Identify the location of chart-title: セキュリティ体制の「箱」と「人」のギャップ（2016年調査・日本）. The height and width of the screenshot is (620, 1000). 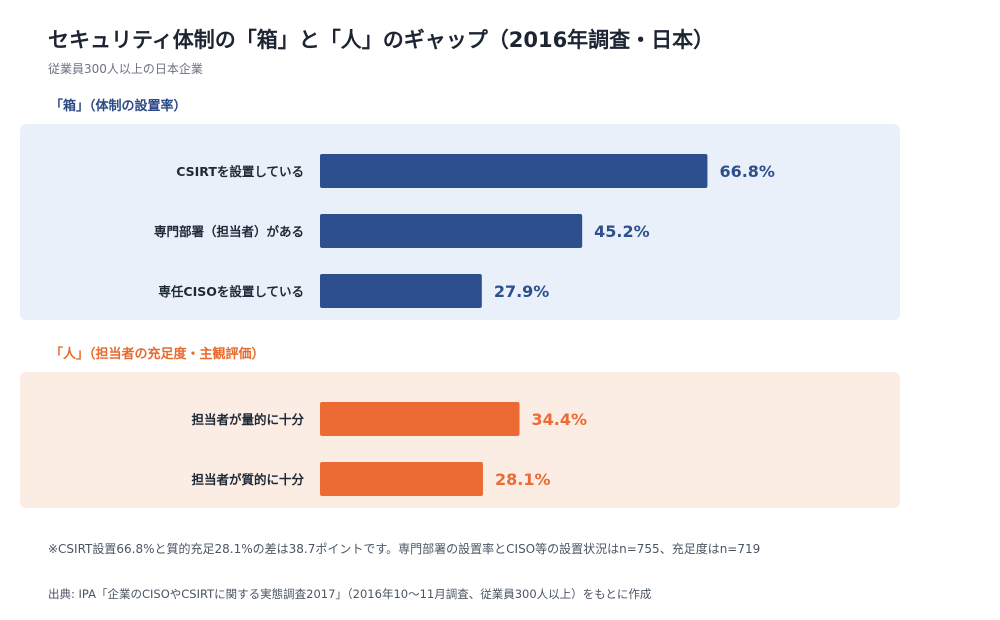
(381, 40).